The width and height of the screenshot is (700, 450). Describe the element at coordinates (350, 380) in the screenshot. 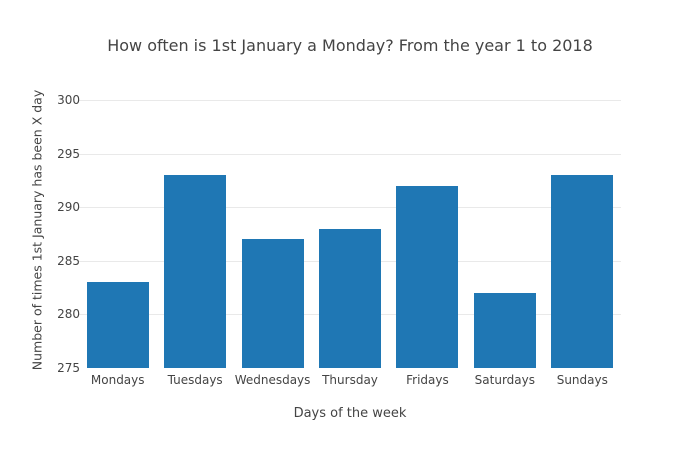

I see `x-tick-label: Thursday` at that location.